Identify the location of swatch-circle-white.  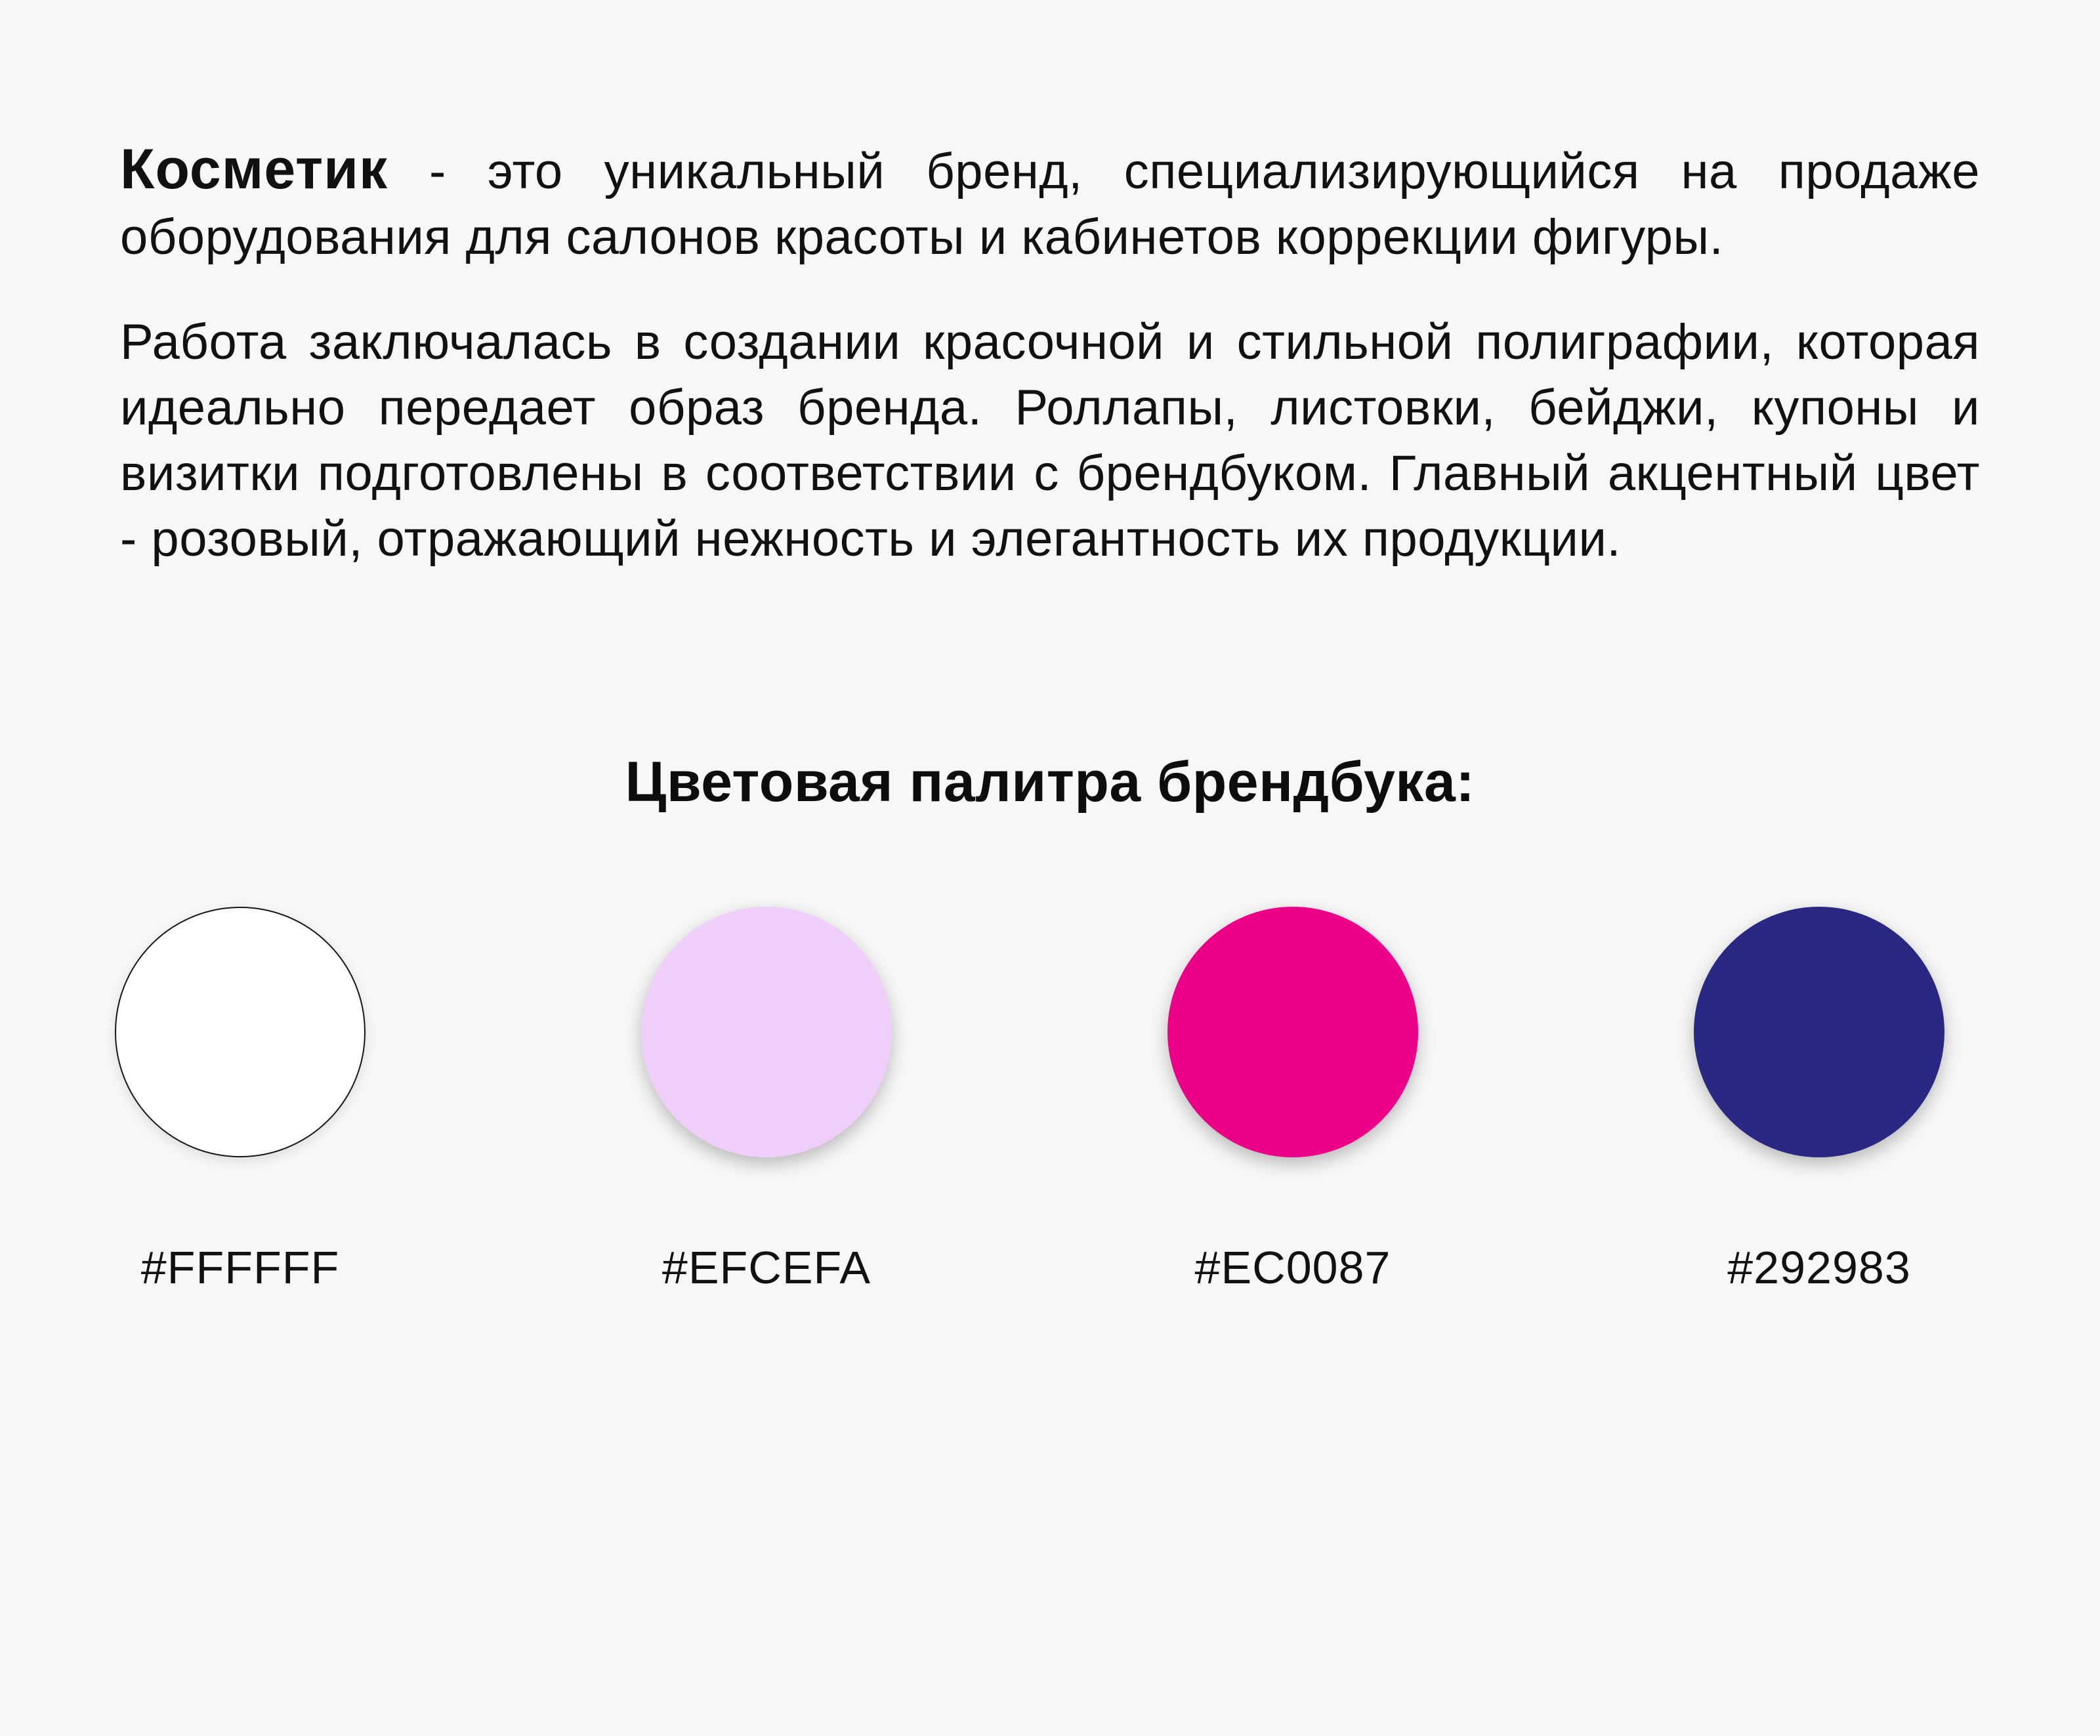
(240, 1032).